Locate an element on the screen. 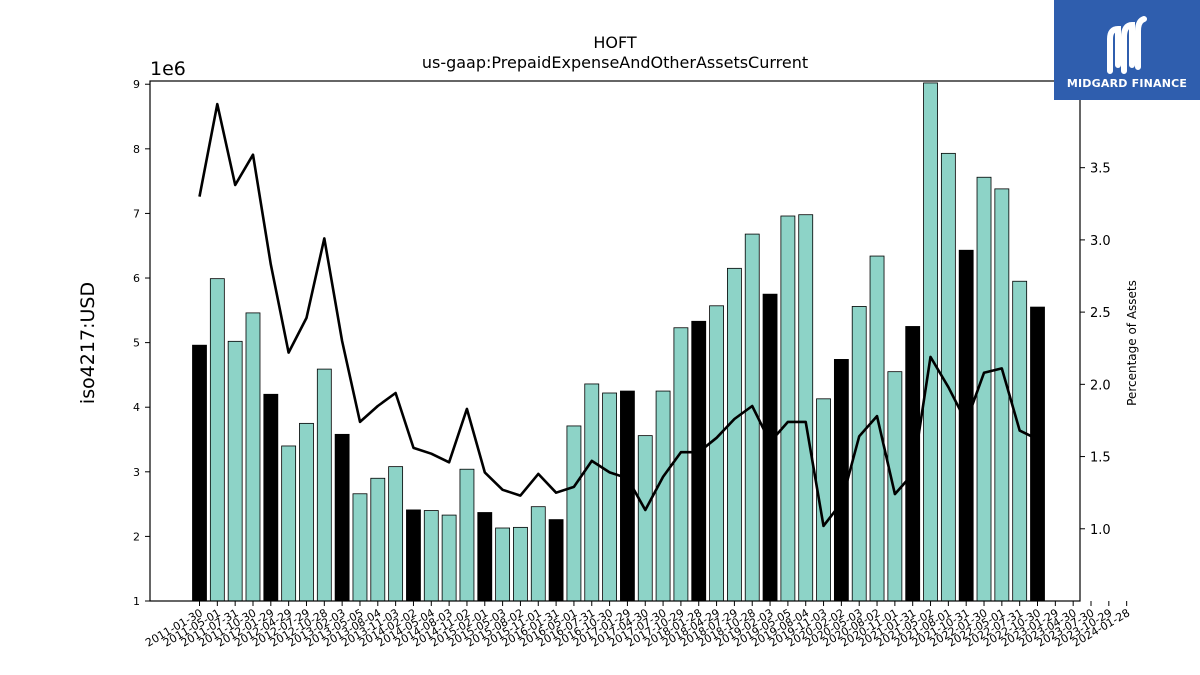  y2-tick-label: 3.5 is located at coordinates (1100, 169).